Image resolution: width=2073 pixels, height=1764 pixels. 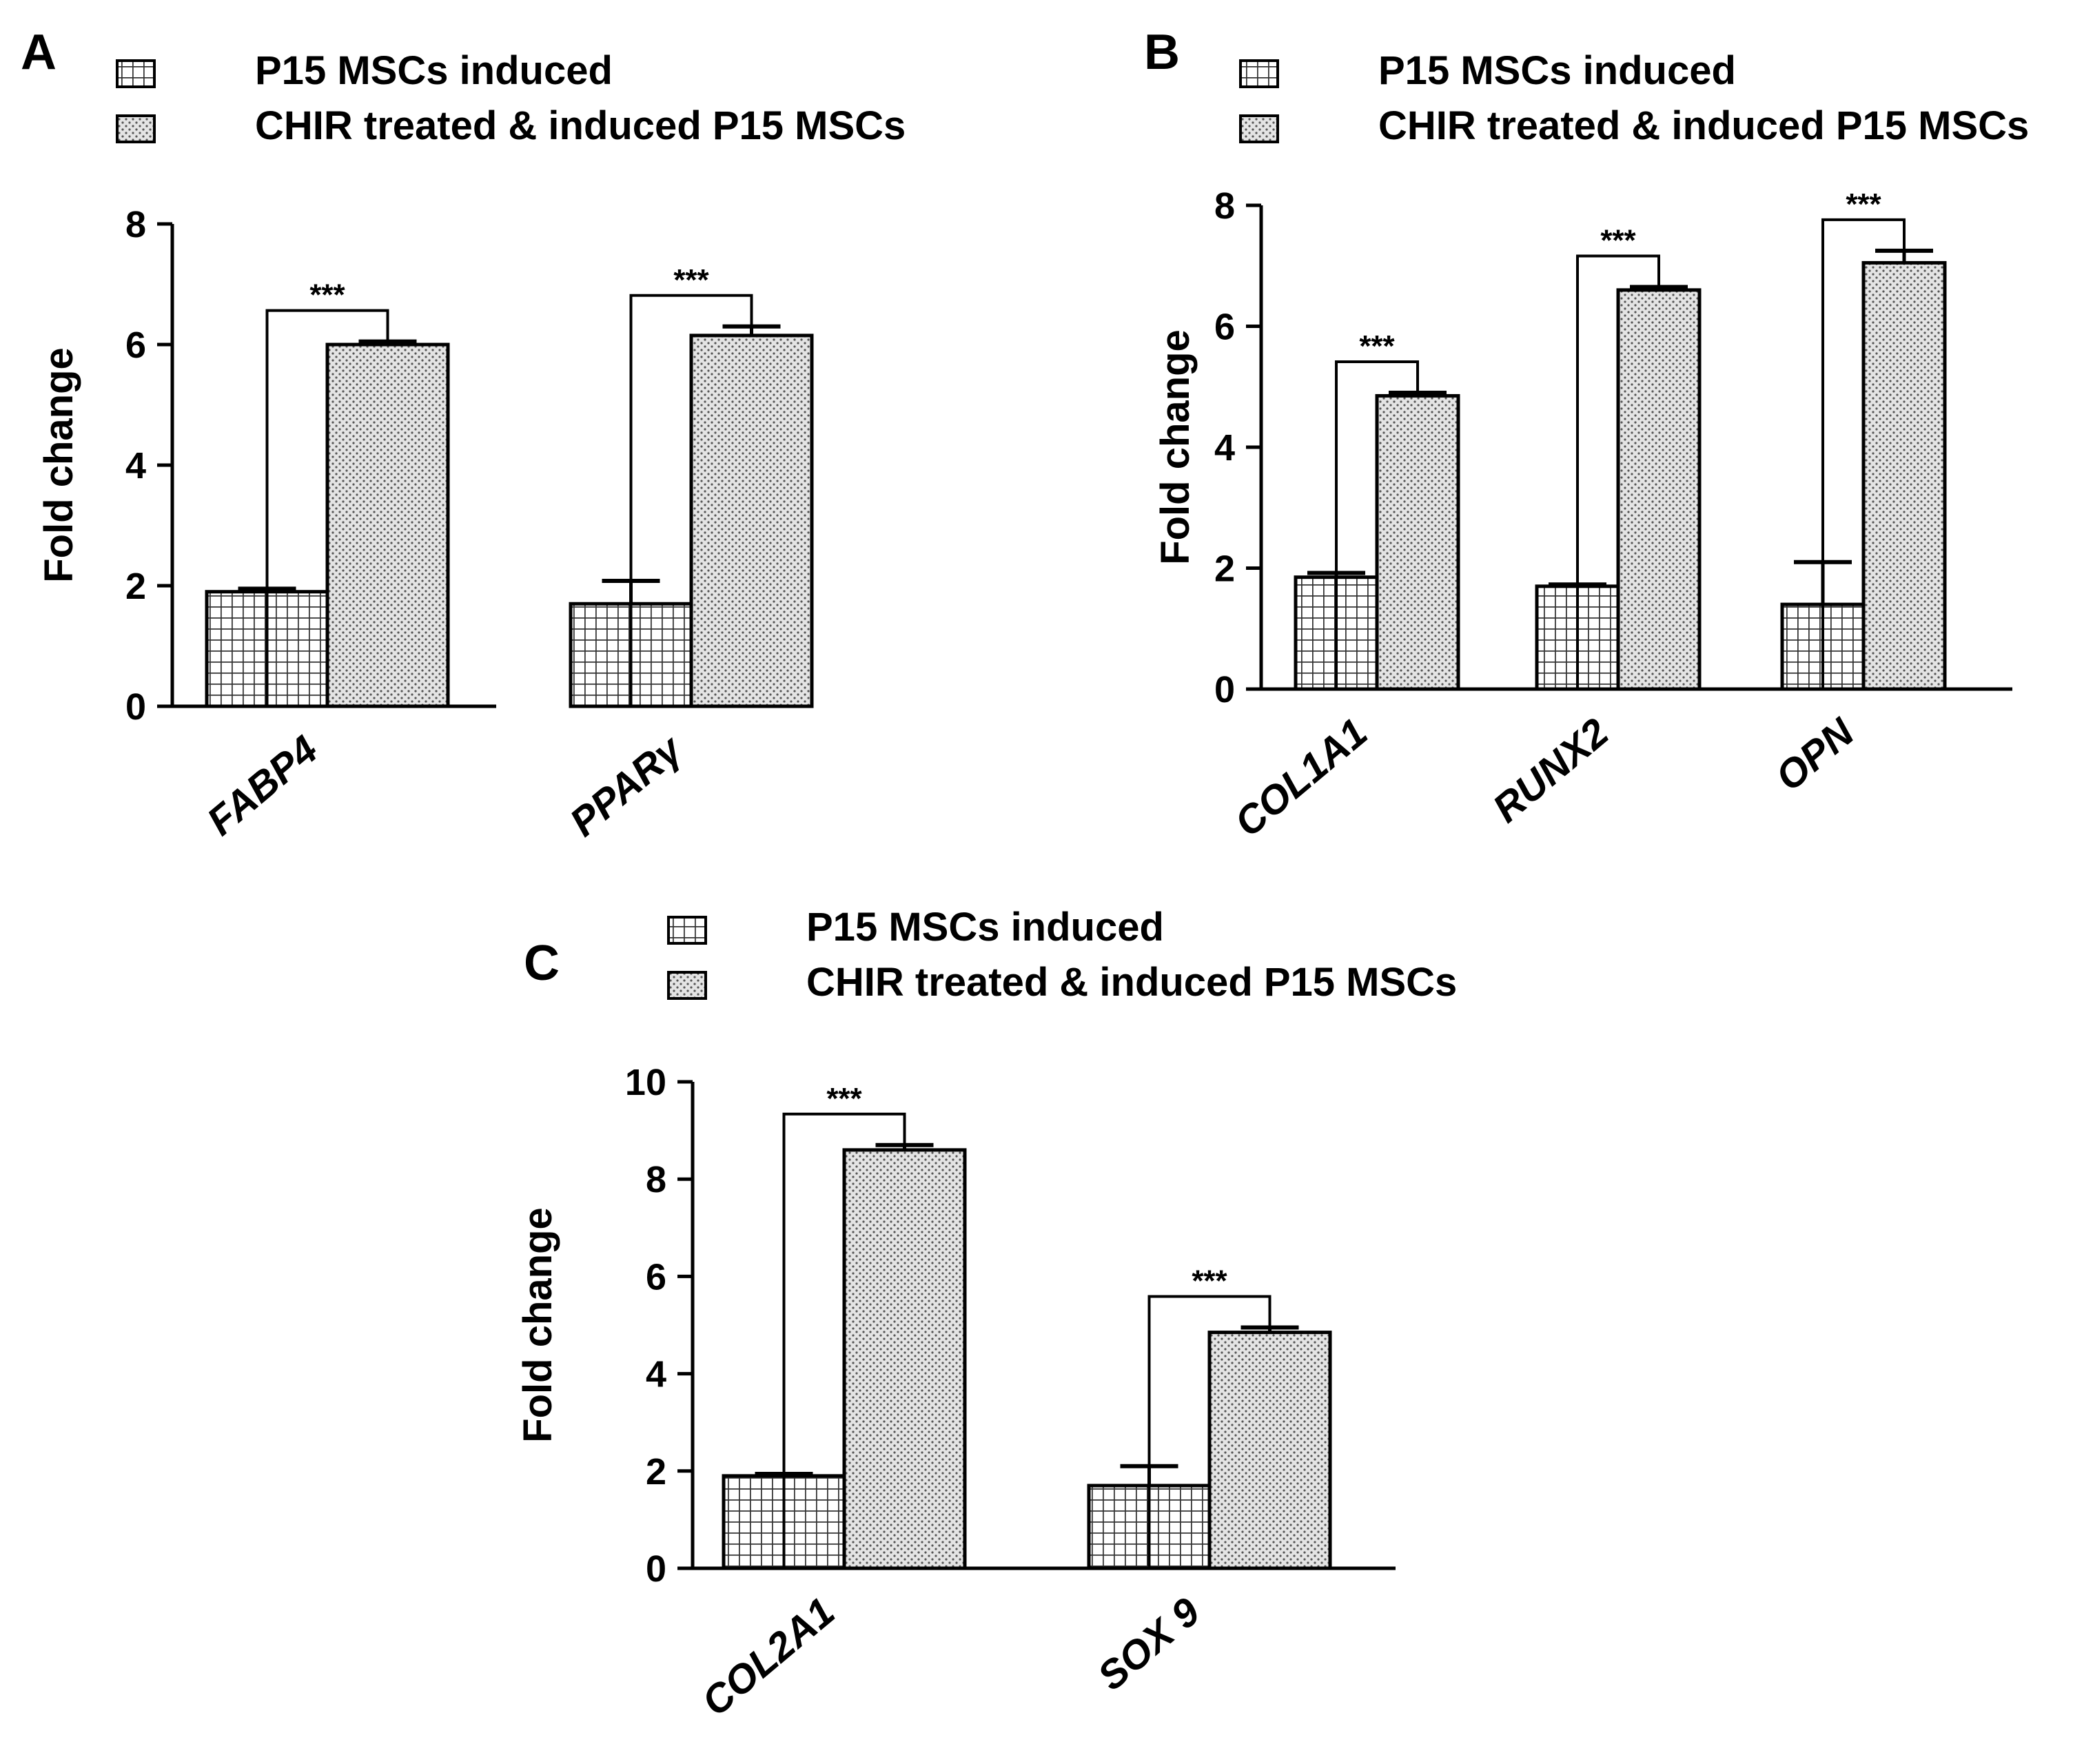 I want to click on x-tick-label: SOX 9, so click(x=1149, y=1644).